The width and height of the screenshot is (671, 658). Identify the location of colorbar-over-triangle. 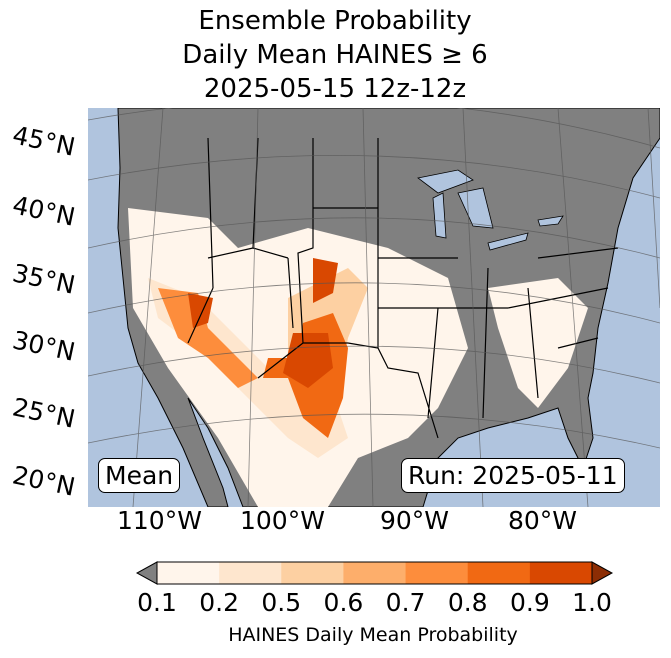
(602, 573).